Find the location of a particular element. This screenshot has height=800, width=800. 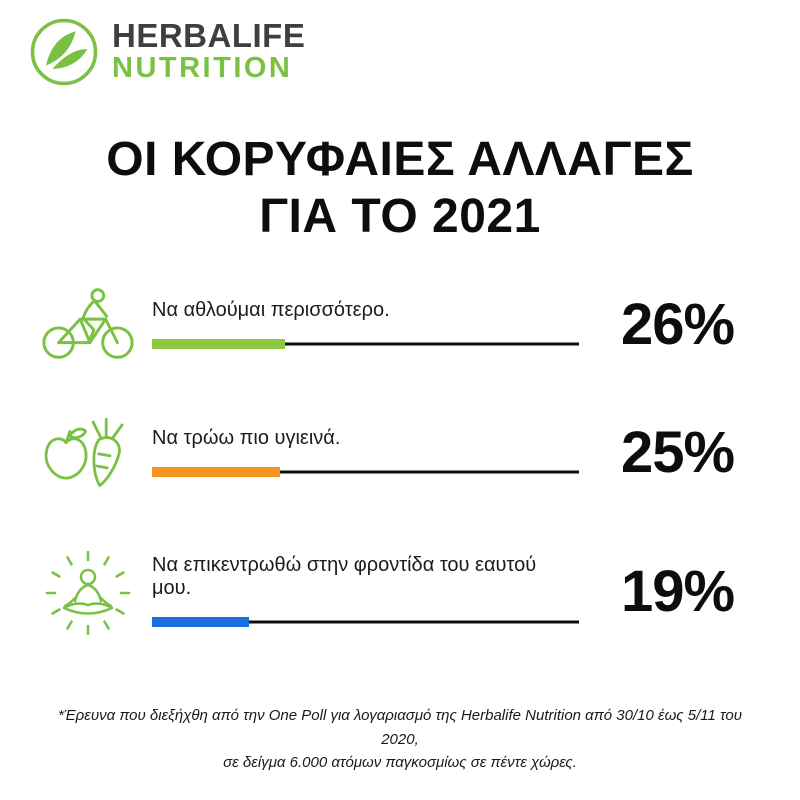

bar-label: Να τρώω πιο υγιεινά. is located at coordinates (246, 437).